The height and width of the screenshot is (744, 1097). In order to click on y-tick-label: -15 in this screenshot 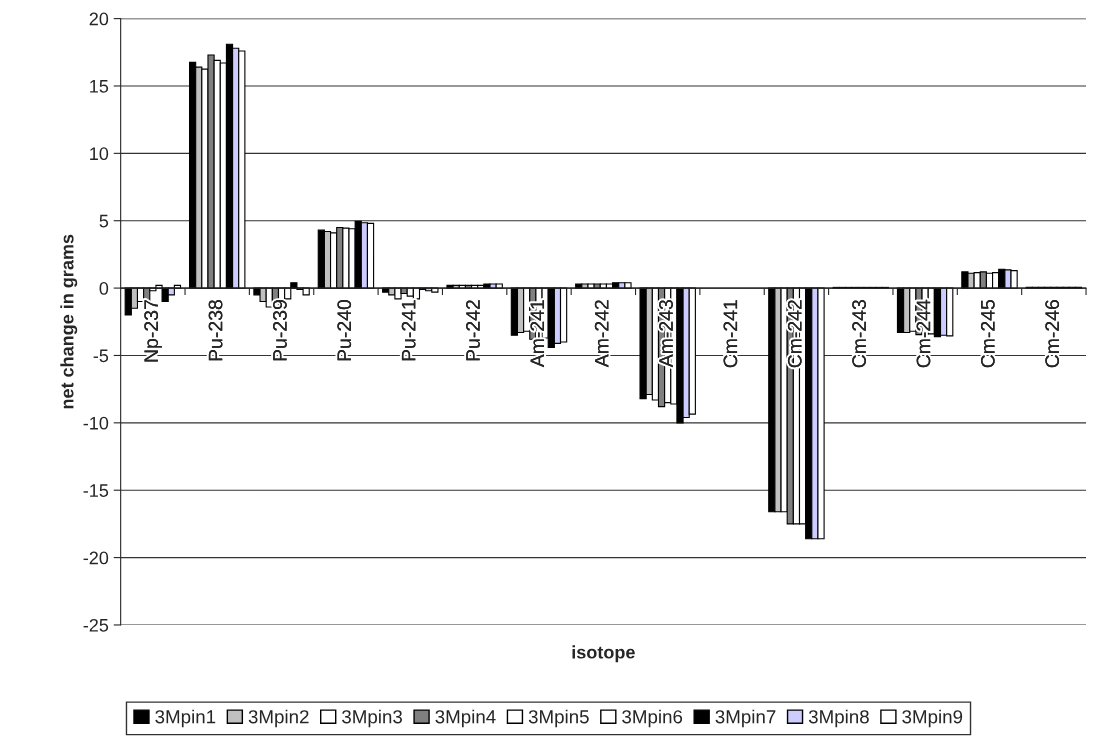, I will do `click(96, 490)`.